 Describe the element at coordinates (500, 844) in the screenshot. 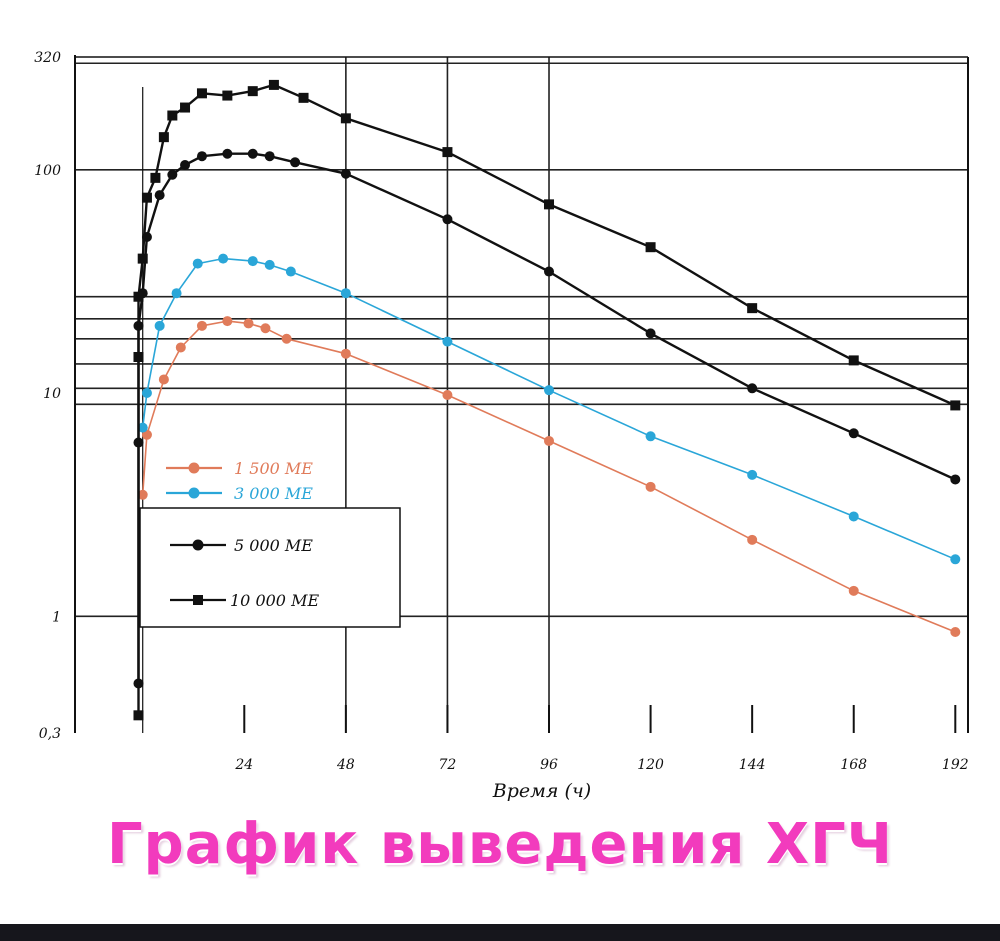

I see `chart-title: График выведения ХГЧ` at that location.